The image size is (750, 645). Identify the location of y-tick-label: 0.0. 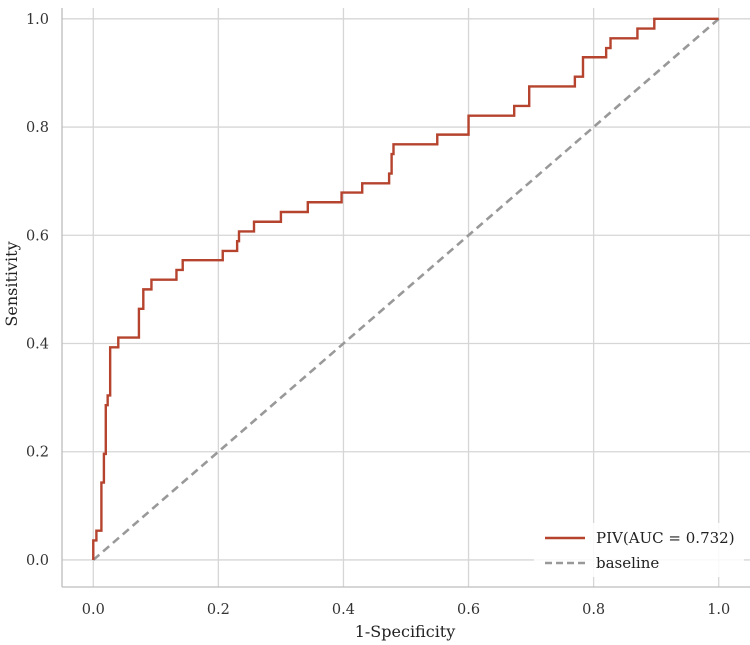
(37, 561).